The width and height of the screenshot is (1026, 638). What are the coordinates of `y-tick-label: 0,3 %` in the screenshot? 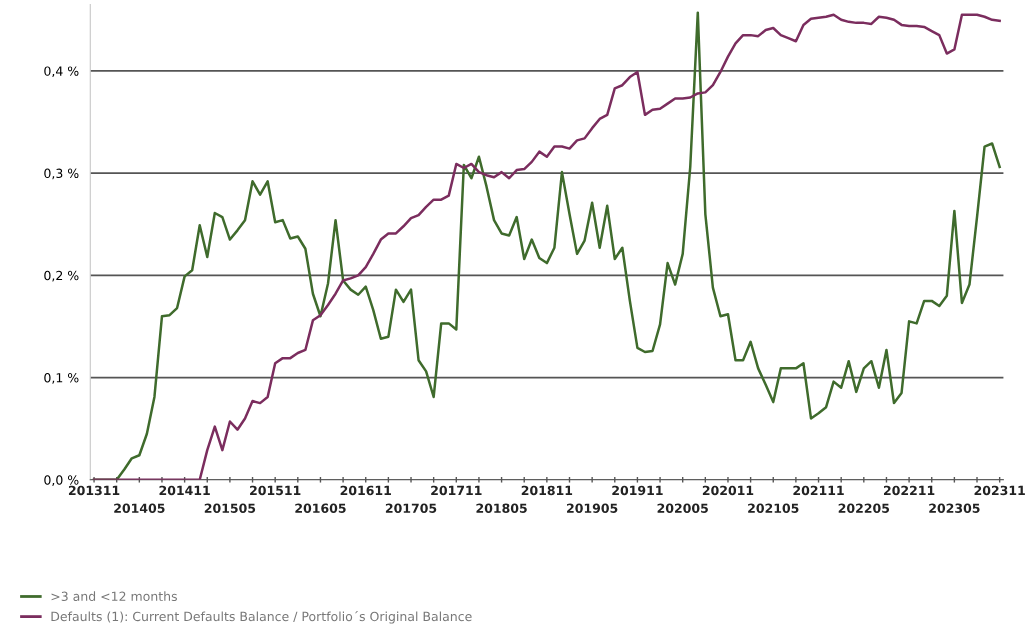 It's located at (61, 174).